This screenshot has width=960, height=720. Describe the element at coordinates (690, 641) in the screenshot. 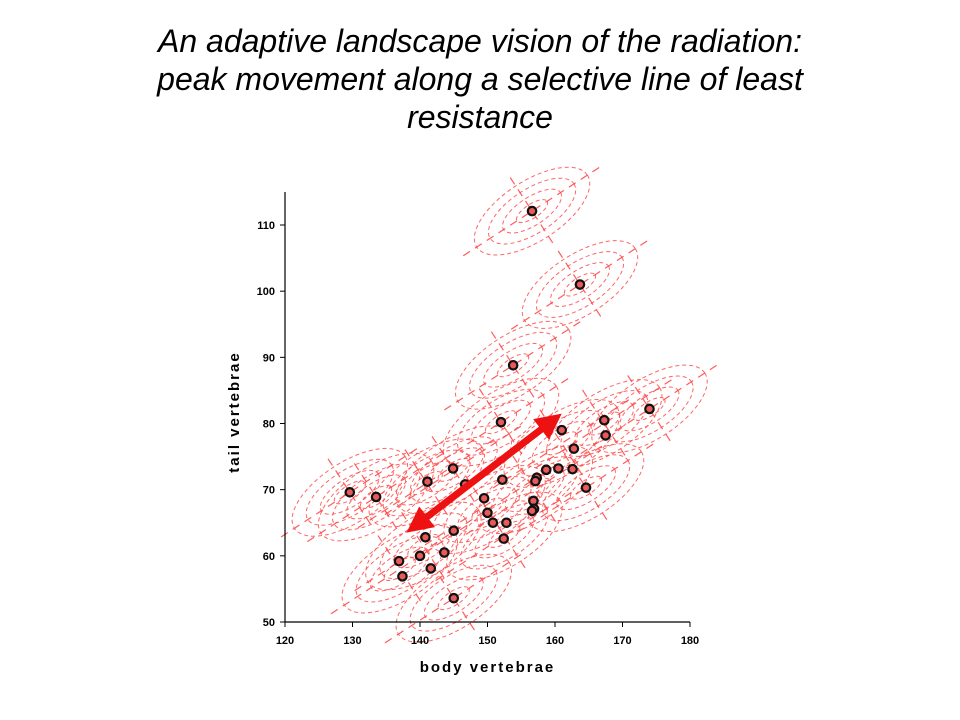

I see `x-tick-label: 180` at that location.